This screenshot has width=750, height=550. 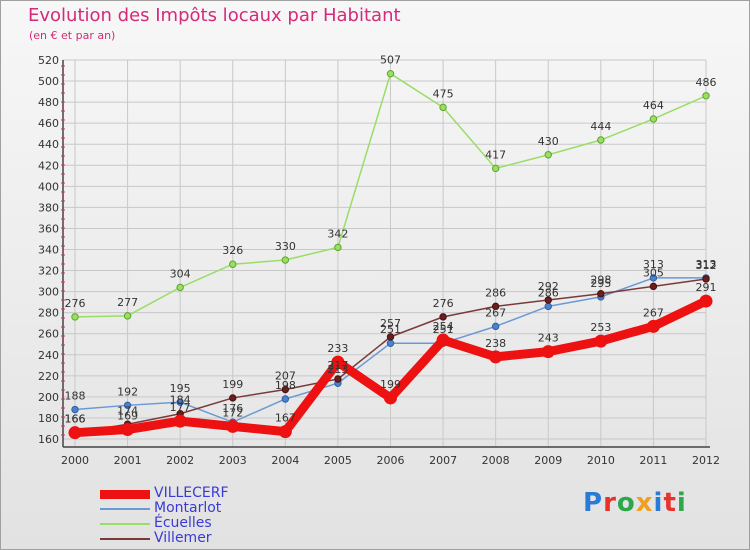 I want to click on x-tick-label: 2009, so click(x=548, y=460).